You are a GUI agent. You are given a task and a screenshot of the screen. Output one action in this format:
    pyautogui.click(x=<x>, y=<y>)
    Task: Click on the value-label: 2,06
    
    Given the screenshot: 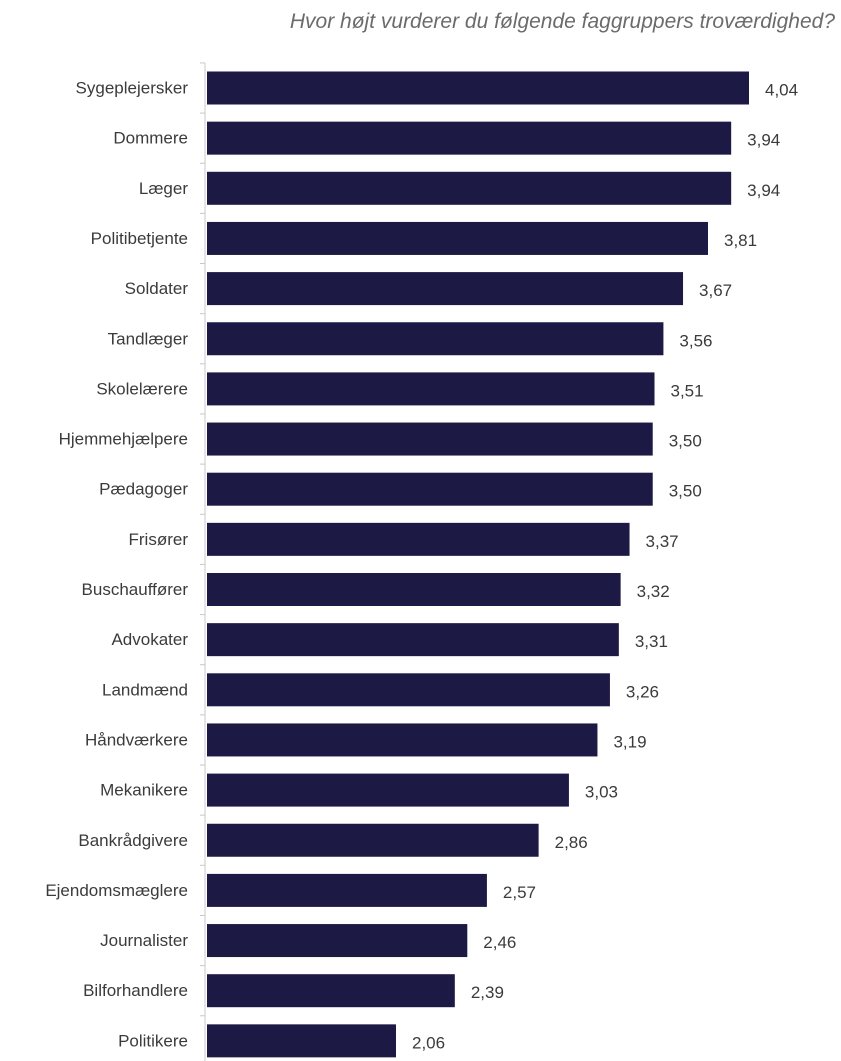 What is the action you would take?
    pyautogui.click(x=428, y=1042)
    